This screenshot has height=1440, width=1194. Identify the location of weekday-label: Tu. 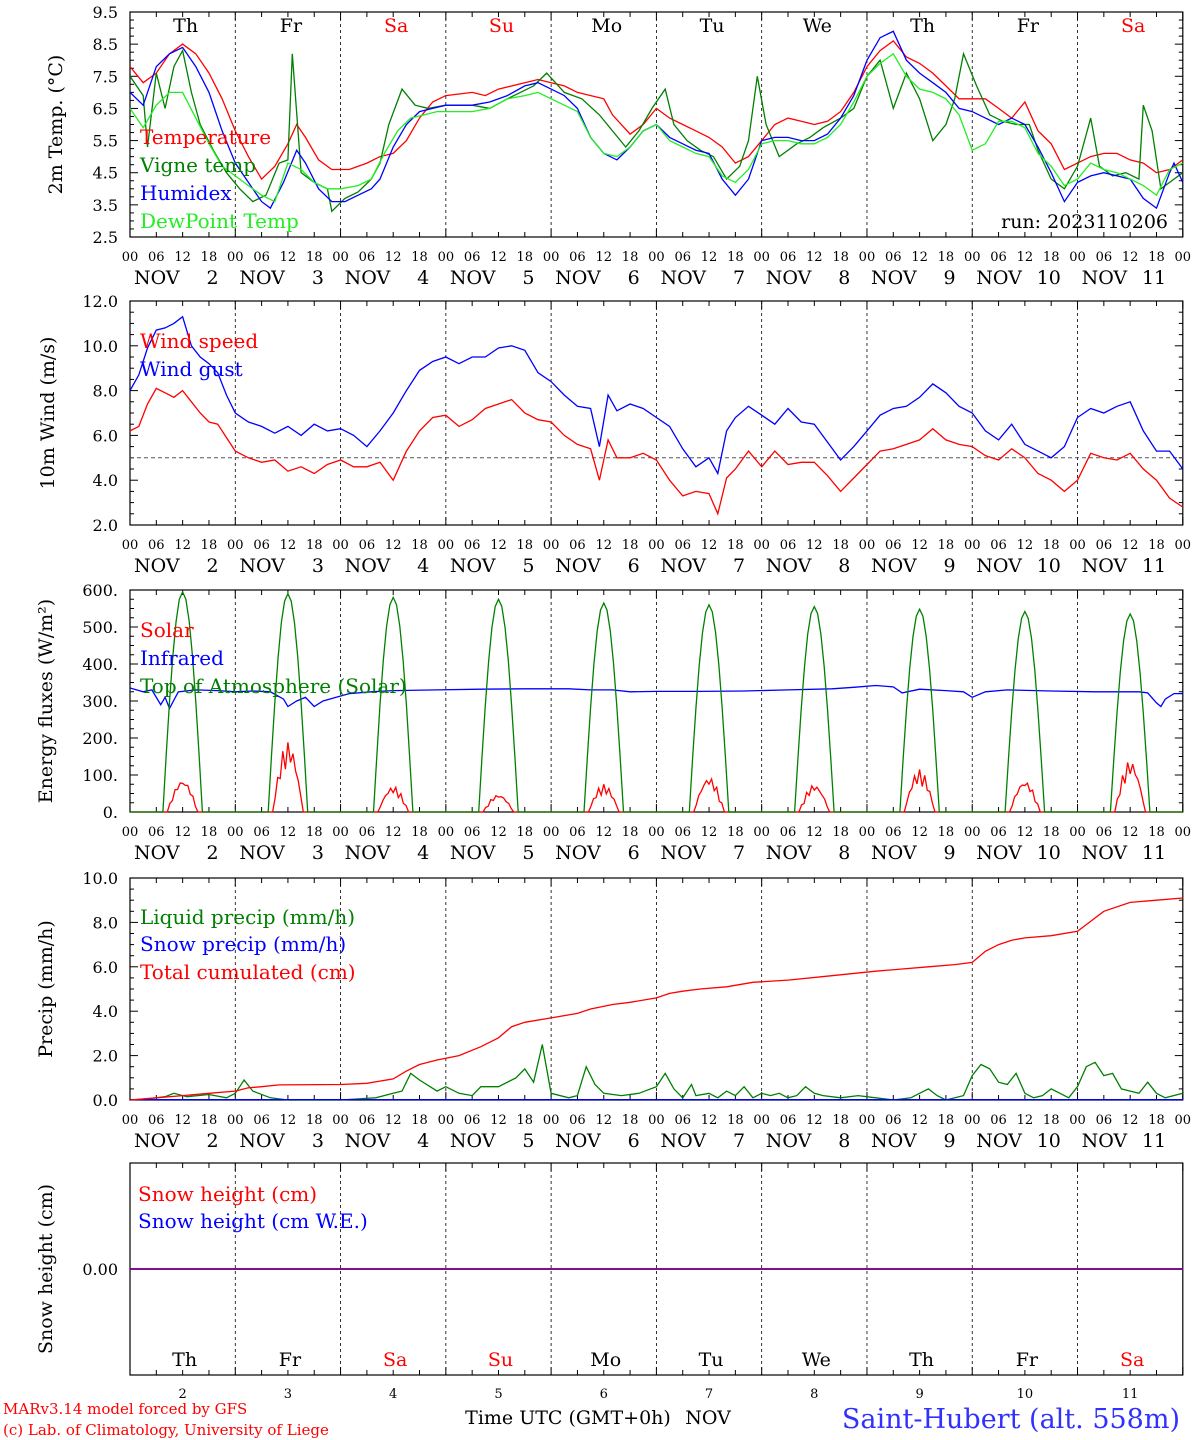
(712, 26).